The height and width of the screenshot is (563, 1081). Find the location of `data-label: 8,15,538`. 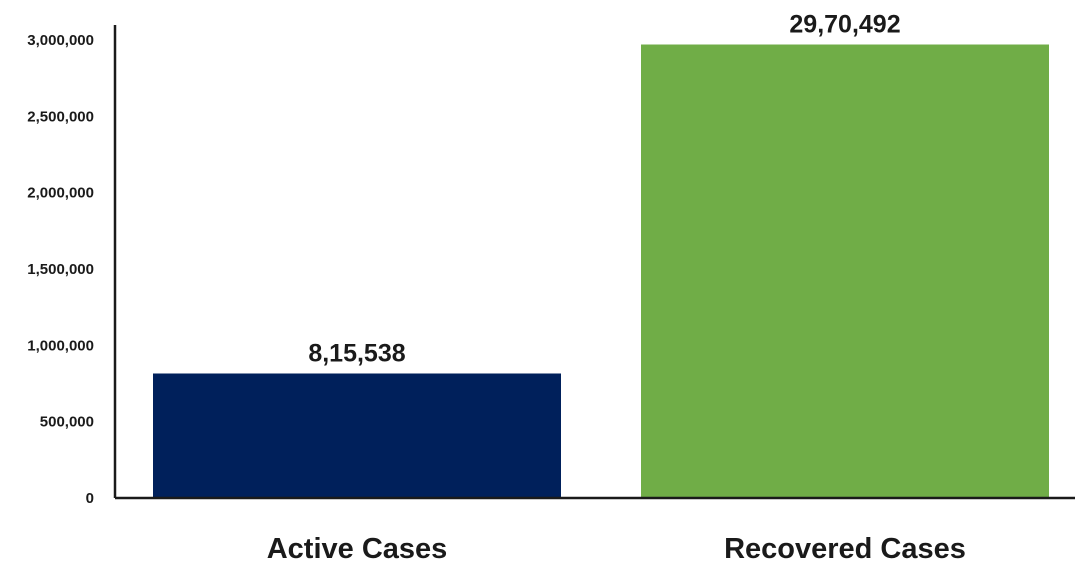

data-label: 8,15,538 is located at coordinates (356, 353).